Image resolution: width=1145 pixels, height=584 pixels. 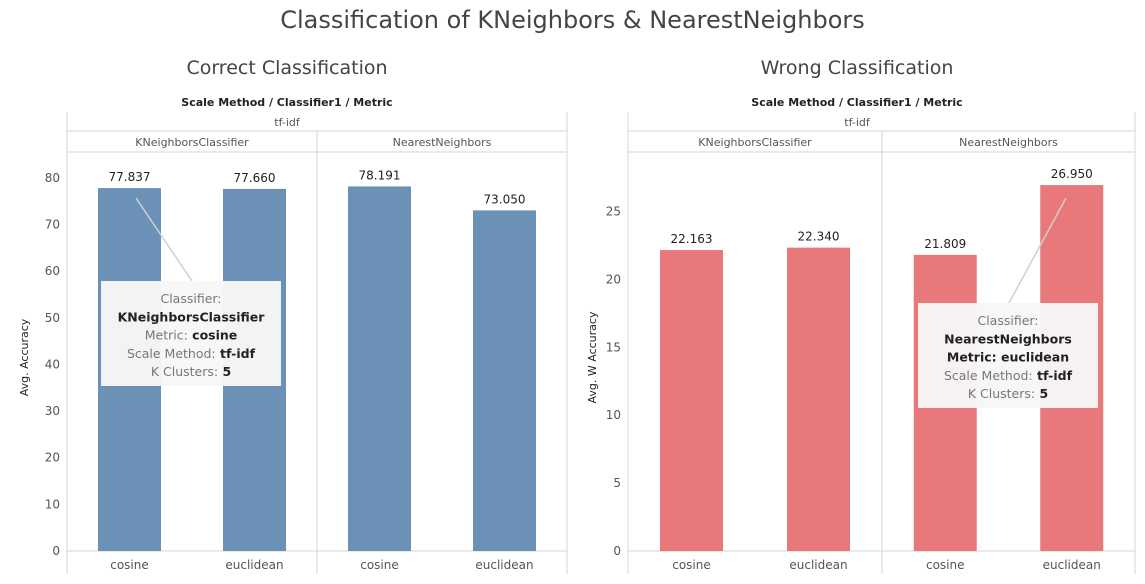 What do you see at coordinates (52, 318) in the screenshot?
I see `y-tick-label: 50` at bounding box center [52, 318].